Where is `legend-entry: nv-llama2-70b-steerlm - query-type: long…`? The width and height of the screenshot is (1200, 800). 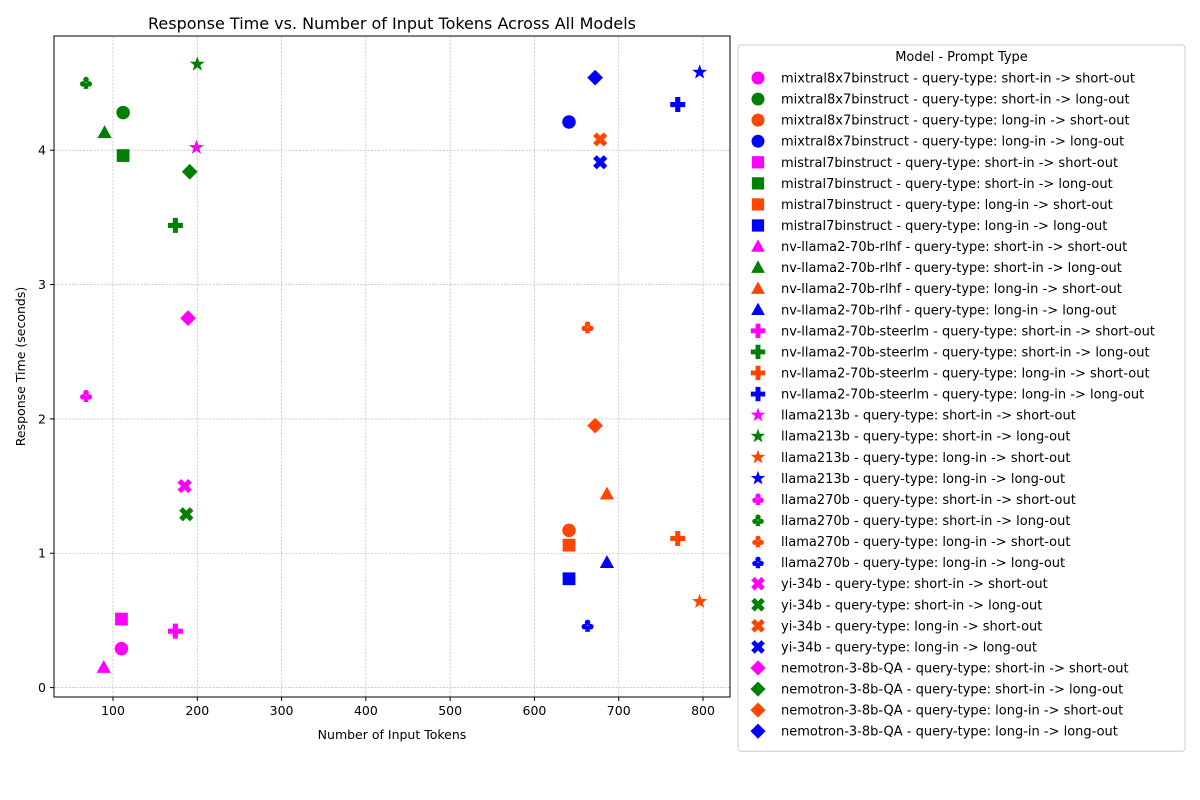 legend-entry: nv-llama2-70b-steerlm - query-type: long… is located at coordinates (950, 373).